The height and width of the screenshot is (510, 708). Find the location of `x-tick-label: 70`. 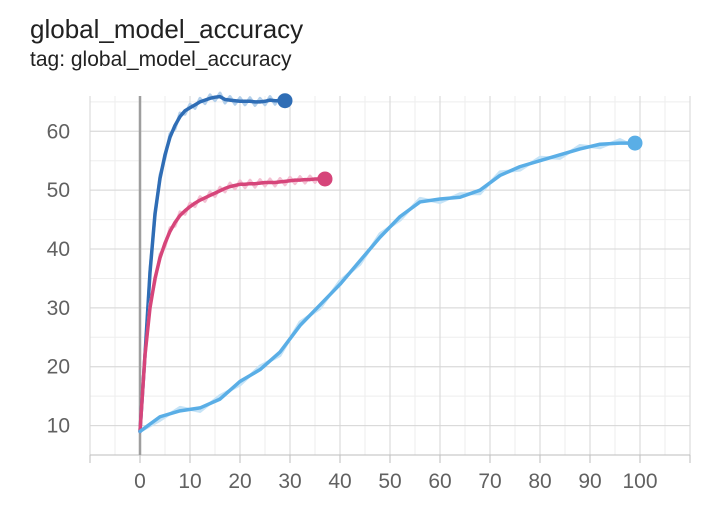

x-tick-label: 70 is located at coordinates (489, 481).